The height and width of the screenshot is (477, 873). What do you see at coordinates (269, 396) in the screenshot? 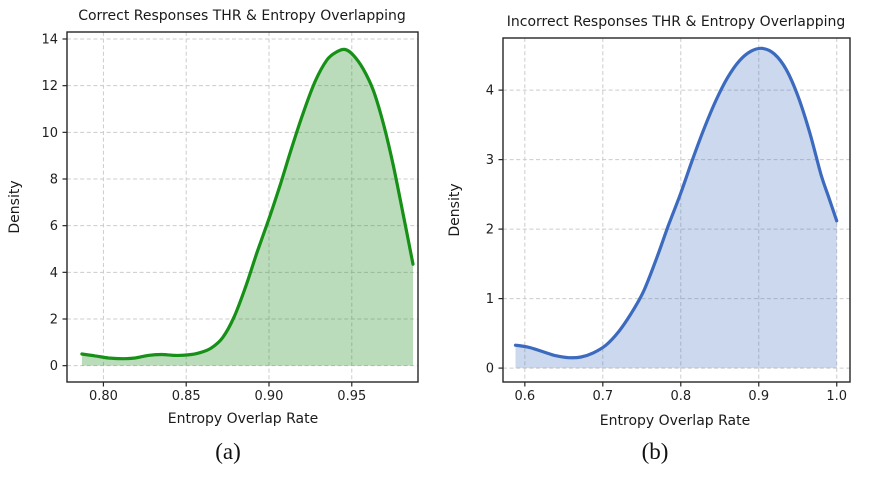
I see `x-tick-label: 0.90` at bounding box center [269, 396].